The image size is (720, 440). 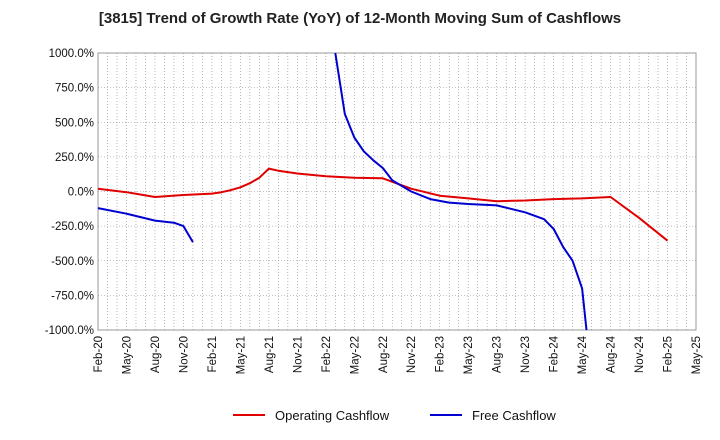 What do you see at coordinates (241, 355) in the screenshot?
I see `x-tick-label: May-21` at bounding box center [241, 355].